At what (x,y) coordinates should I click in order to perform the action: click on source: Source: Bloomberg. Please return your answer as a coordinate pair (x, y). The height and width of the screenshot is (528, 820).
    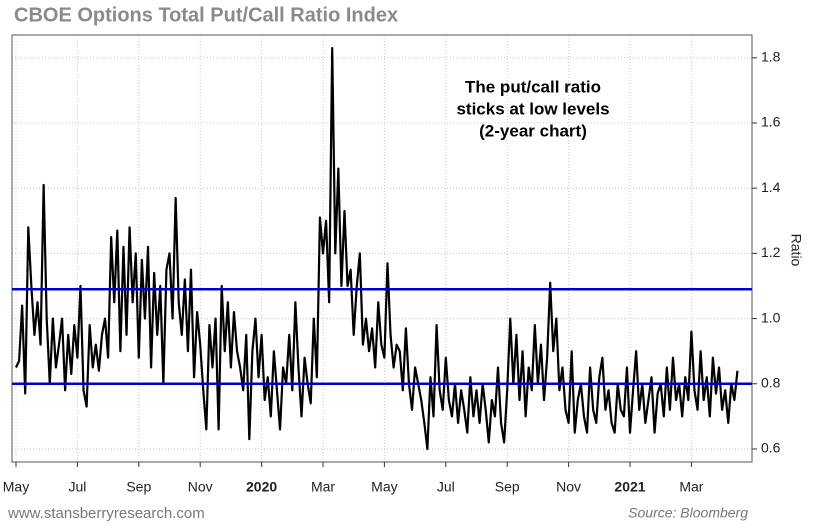
    Looking at the image, I should click on (688, 513).